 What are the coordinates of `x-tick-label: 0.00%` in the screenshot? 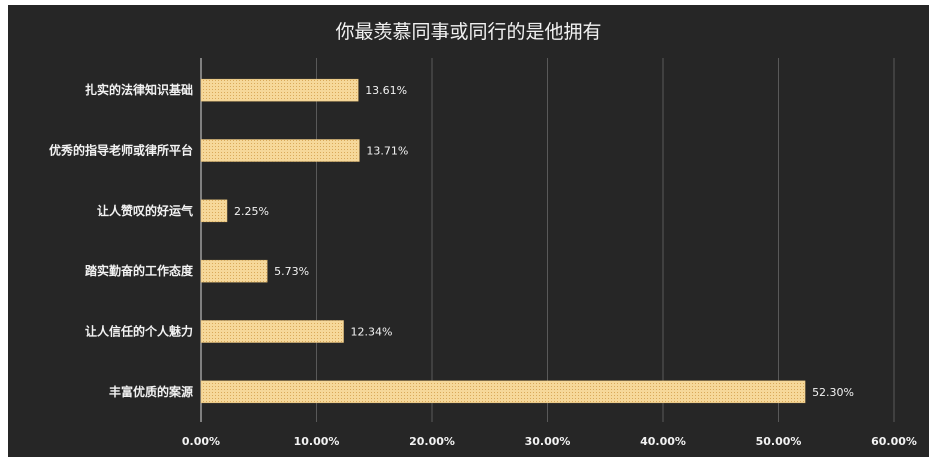 It's located at (201, 441).